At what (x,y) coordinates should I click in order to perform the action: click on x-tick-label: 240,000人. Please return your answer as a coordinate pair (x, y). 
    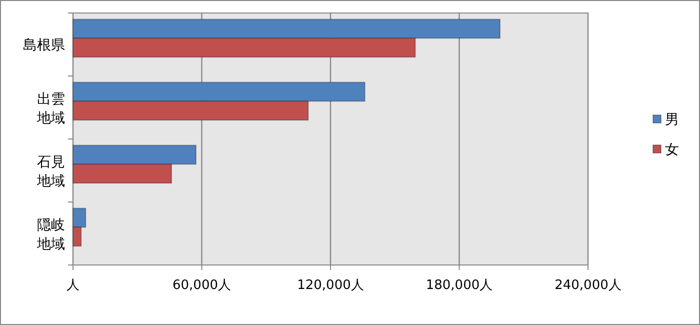
    Looking at the image, I should click on (588, 285).